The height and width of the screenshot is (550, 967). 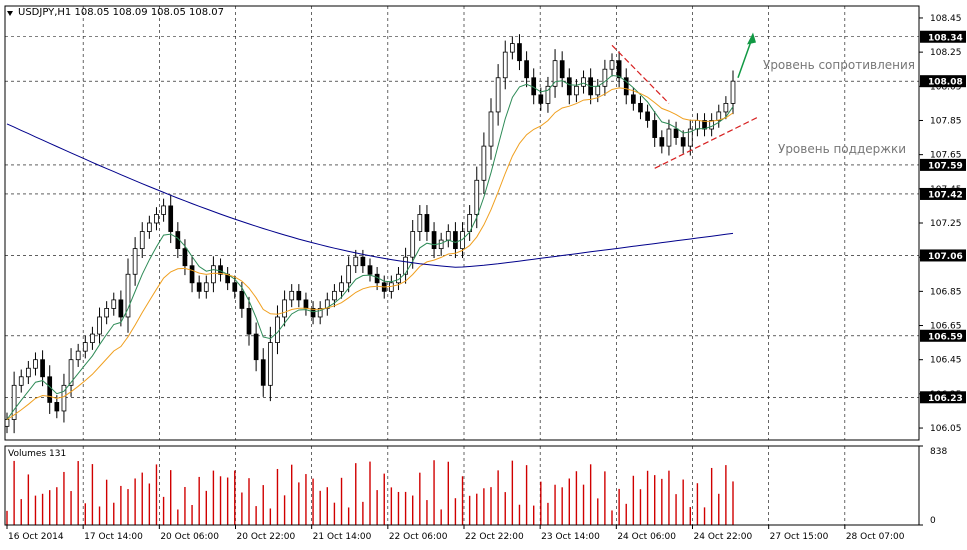 I want to click on resistance-label: Уровень сопротивления, so click(x=839, y=65).